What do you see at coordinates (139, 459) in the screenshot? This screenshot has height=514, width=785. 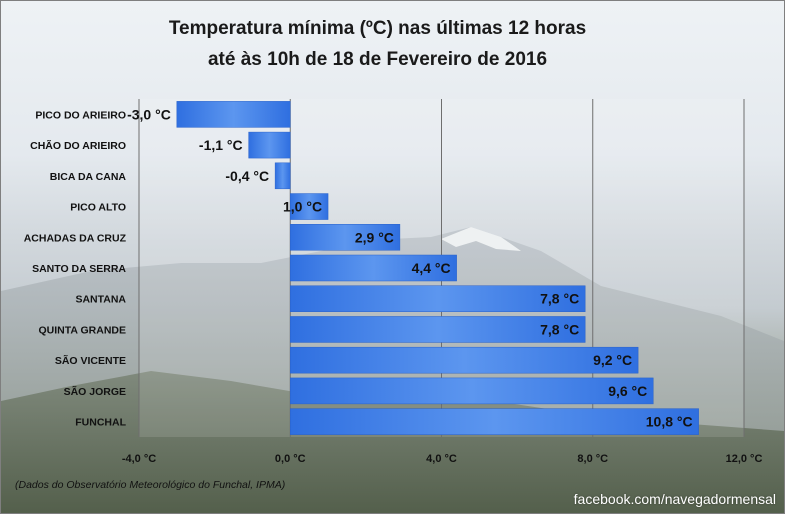 I see `x-tick-label: -4,0 °C` at bounding box center [139, 459].